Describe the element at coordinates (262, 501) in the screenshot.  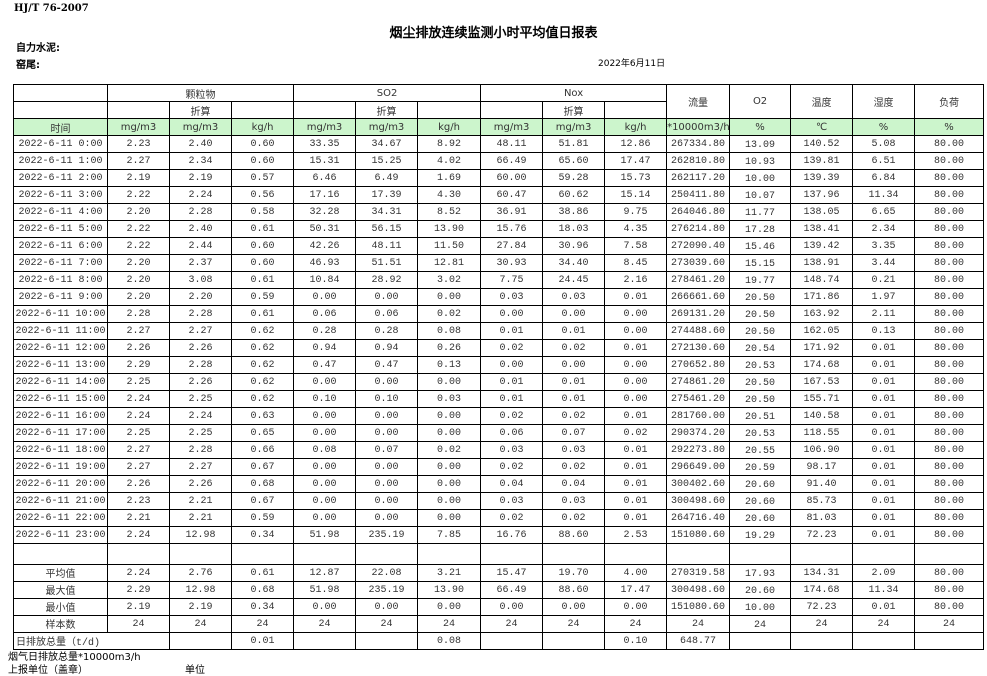
I see `table-cell: 0.67` at that location.